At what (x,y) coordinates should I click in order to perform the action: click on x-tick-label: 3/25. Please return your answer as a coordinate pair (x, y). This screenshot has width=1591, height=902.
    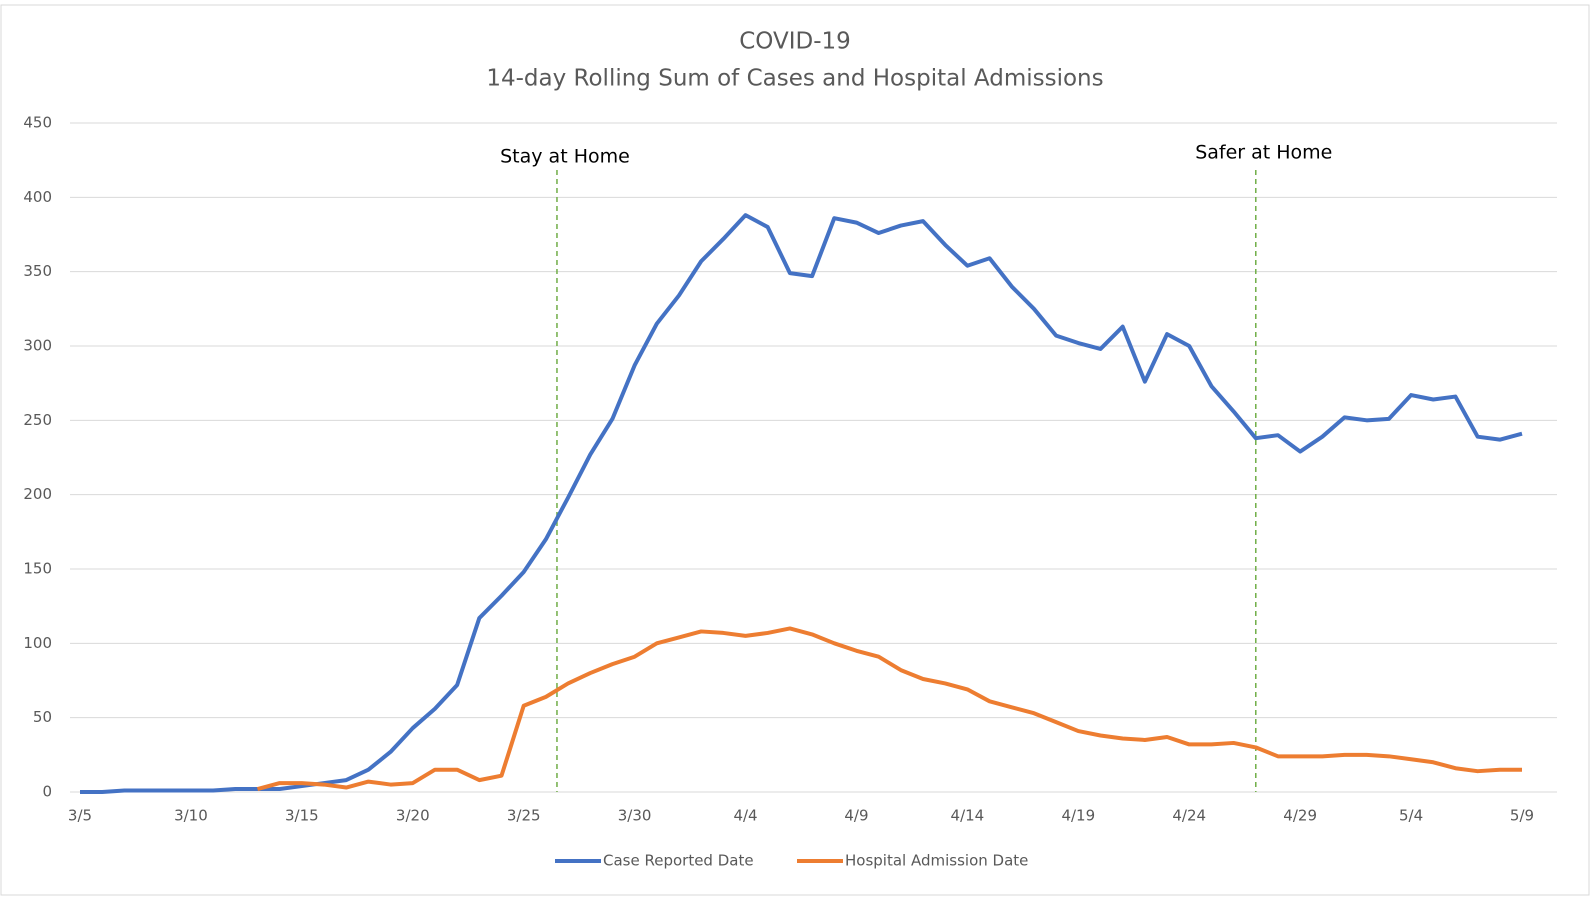
    Looking at the image, I should click on (524, 816).